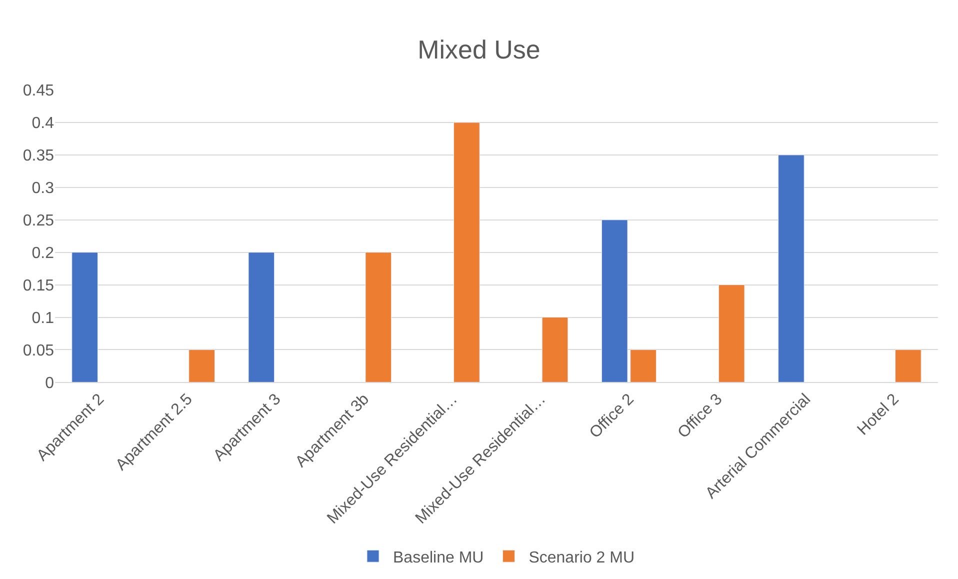  I want to click on y-tick-label: 0.1, so click(43, 318).